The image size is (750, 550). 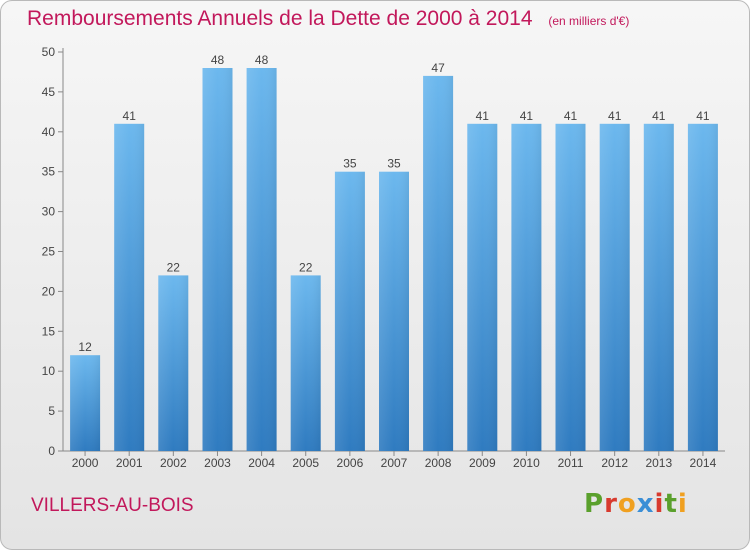 I want to click on x-tick-label: 2004, so click(x=261, y=463).